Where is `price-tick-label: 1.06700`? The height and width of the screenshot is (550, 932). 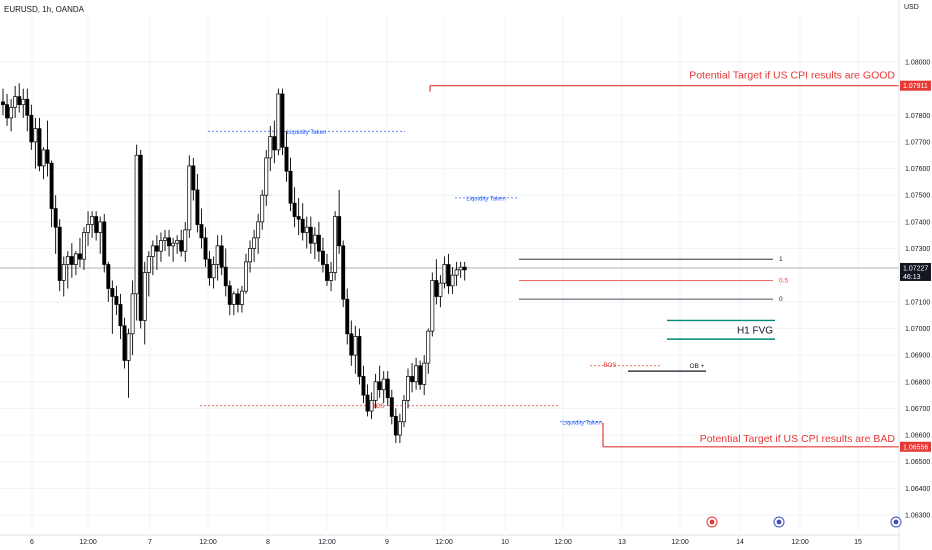 price-tick-label: 1.06700 is located at coordinates (917, 409).